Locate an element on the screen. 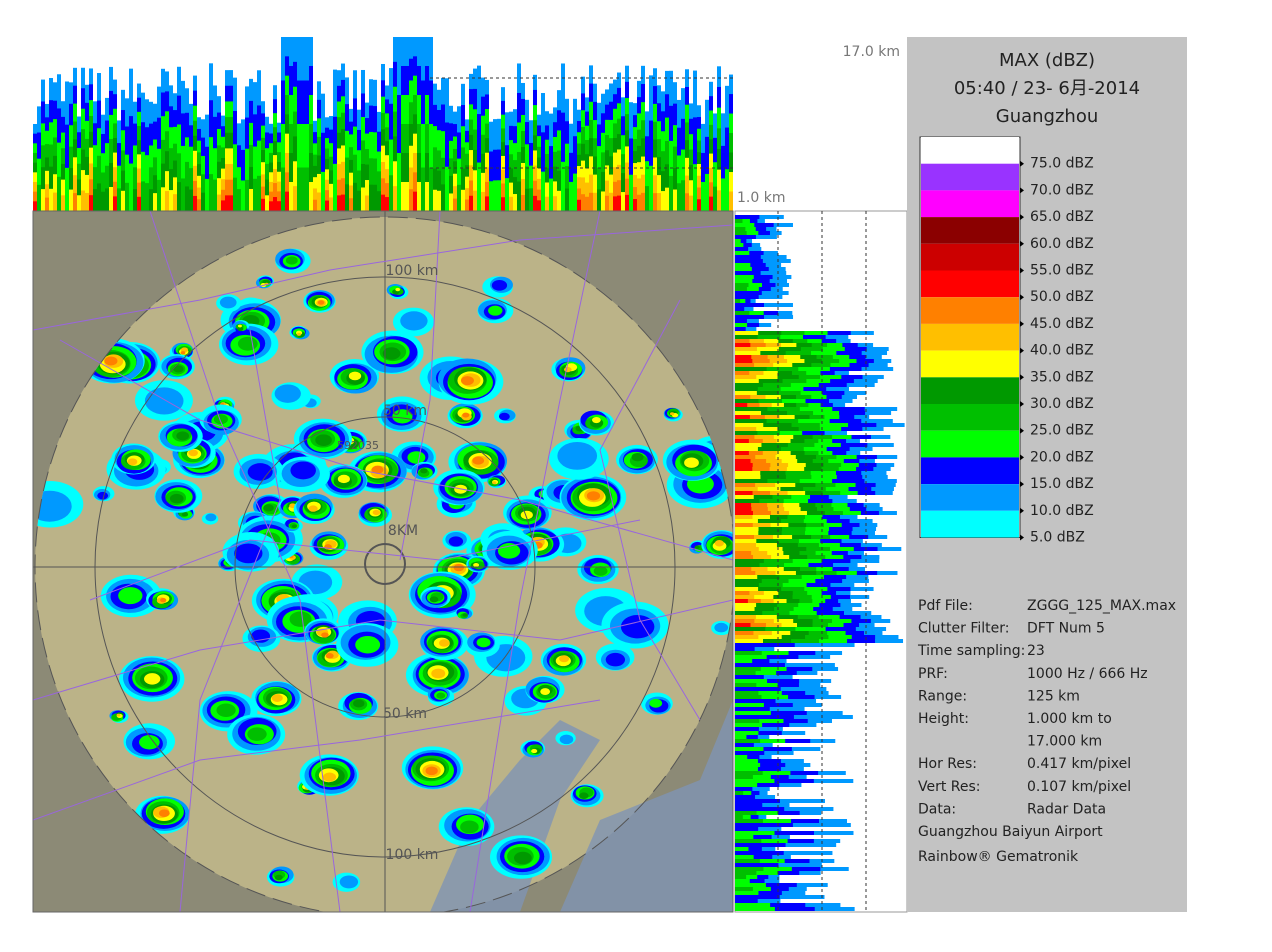 This screenshot has width=1272, height=952. info-key: Height: is located at coordinates (943, 719).